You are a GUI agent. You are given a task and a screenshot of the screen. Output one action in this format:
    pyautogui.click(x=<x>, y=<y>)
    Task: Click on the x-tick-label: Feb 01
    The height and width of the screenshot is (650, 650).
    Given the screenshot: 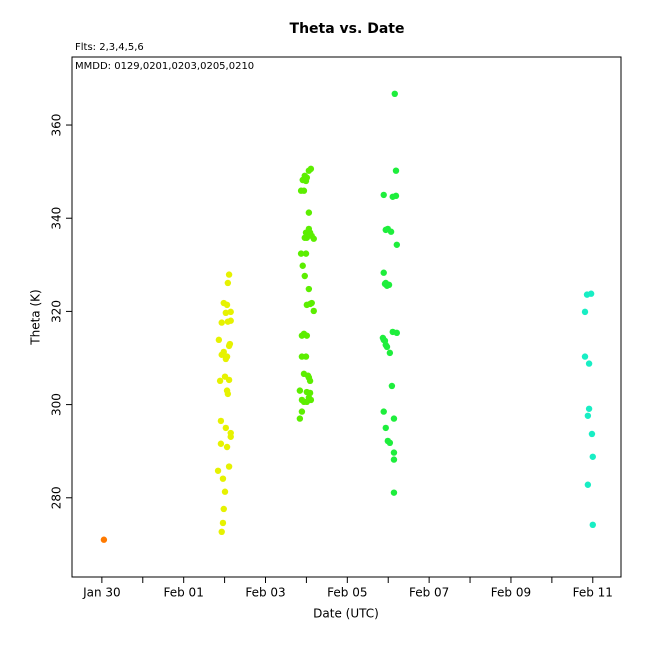 What is the action you would take?
    pyautogui.click(x=184, y=593)
    